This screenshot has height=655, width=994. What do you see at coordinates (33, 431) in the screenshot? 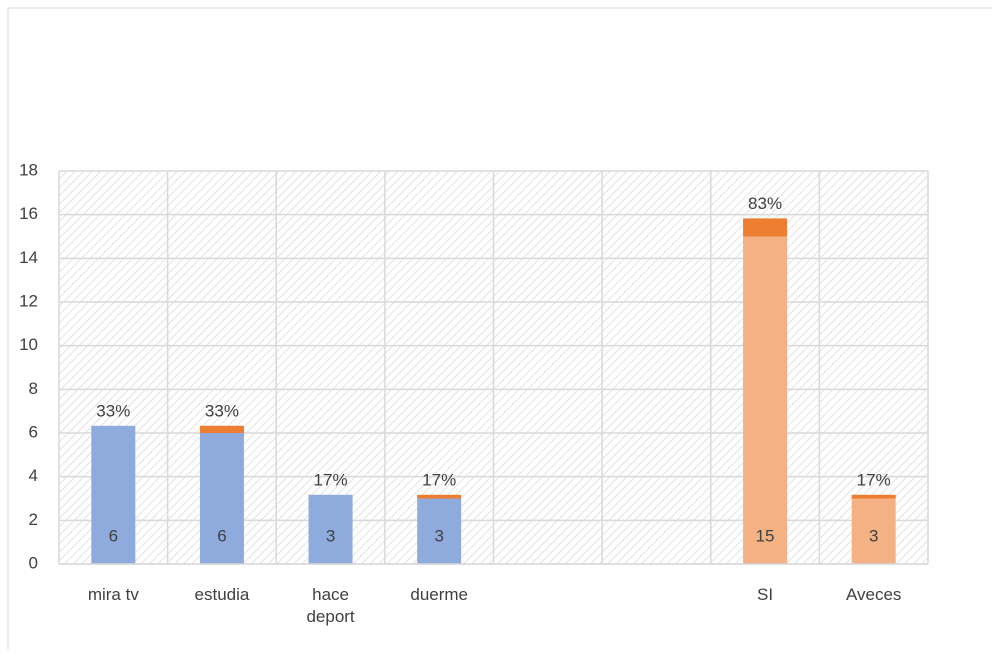
I see `y-tick-label: 6` at bounding box center [33, 431].